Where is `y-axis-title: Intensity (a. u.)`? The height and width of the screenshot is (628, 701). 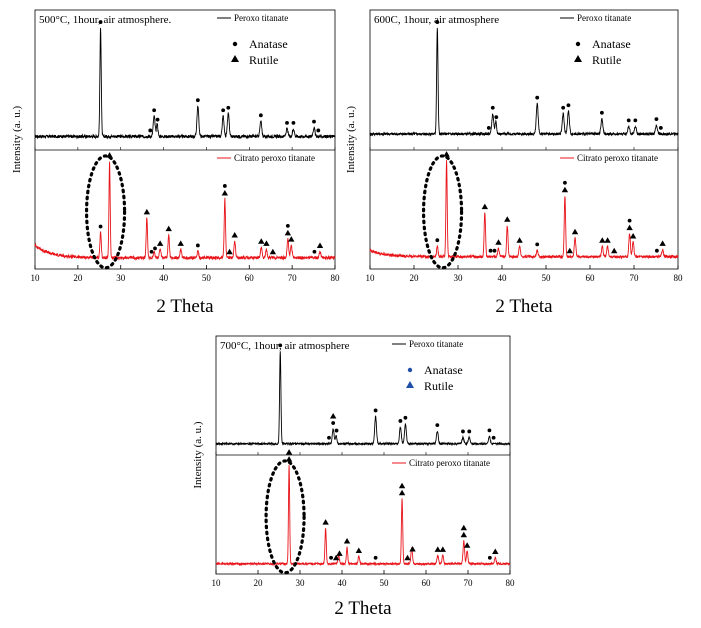
y-axis-title: Intensity (a. u.) is located at coordinates (198, 455).